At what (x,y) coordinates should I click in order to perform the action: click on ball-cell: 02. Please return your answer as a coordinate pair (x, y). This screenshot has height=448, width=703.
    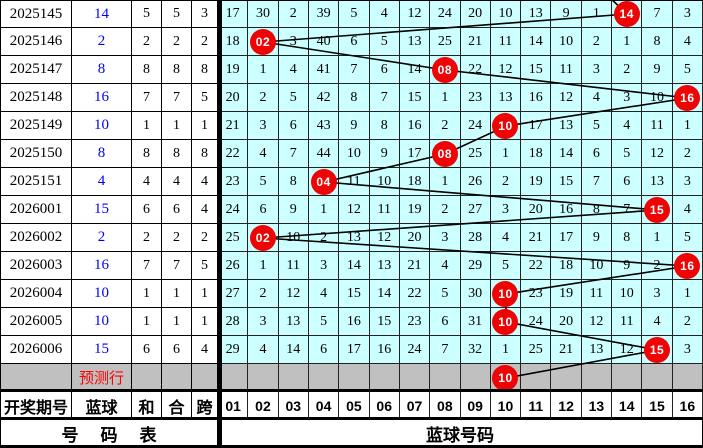
    Looking at the image, I should click on (263, 238).